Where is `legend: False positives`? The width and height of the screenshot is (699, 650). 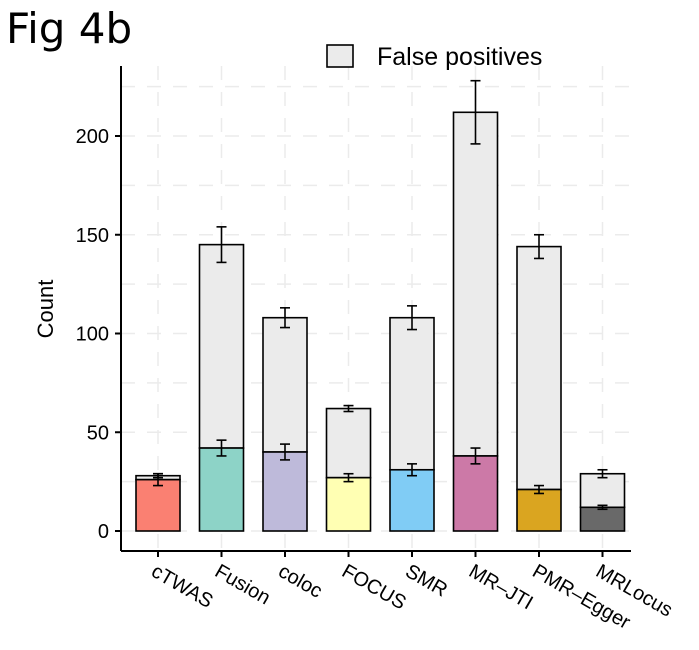
legend: False positives is located at coordinates (434, 57).